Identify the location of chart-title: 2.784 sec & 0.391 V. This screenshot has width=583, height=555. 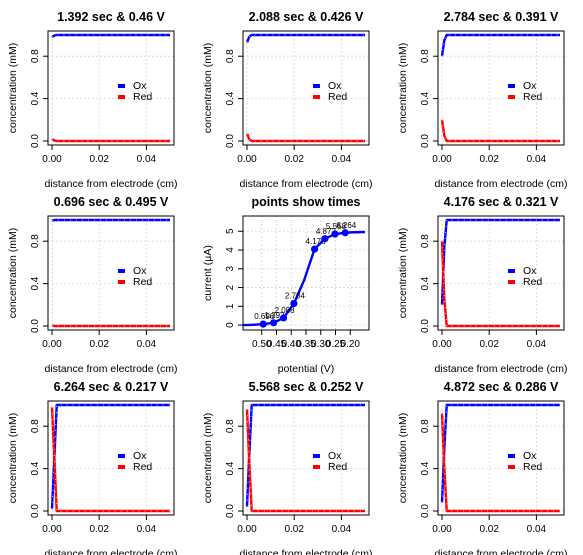
(501, 17).